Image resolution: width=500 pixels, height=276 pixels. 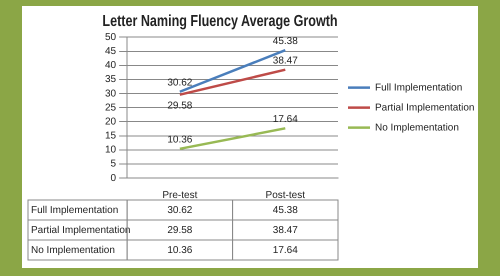 I want to click on y-tick-label: 50, so click(x=111, y=37).